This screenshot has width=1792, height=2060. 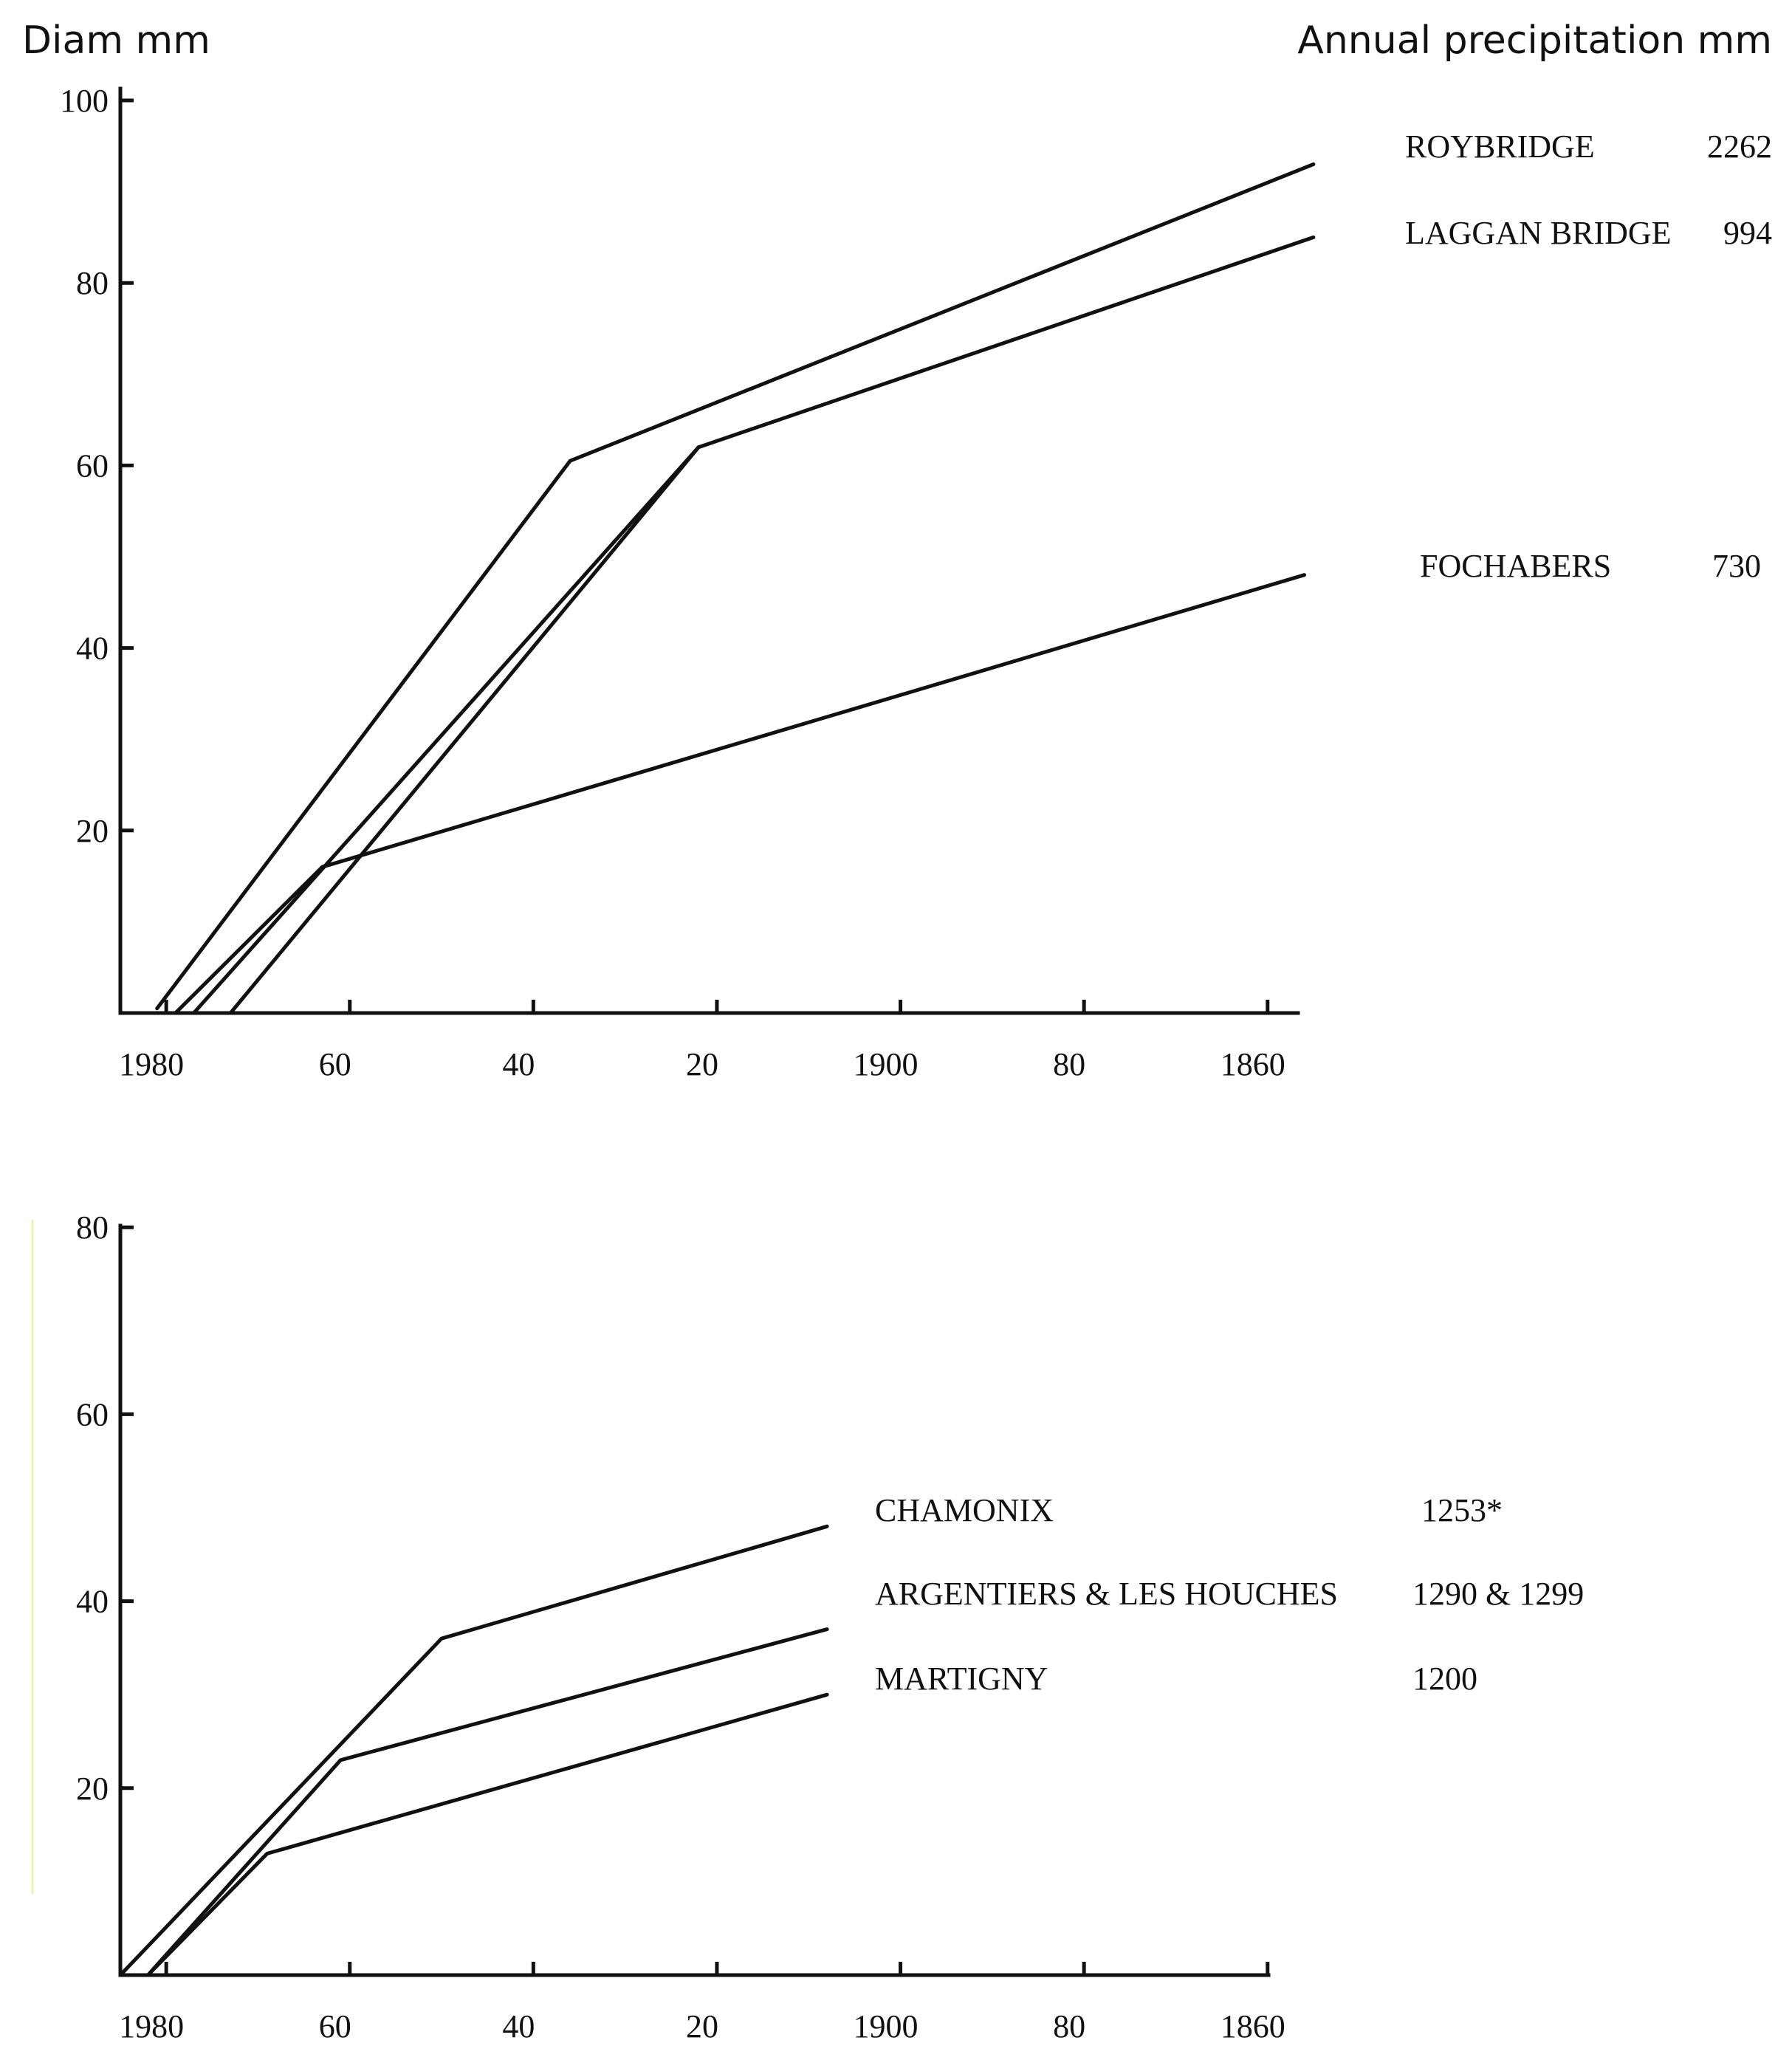 I want to click on series-line-chamonix, so click(x=473, y=1750).